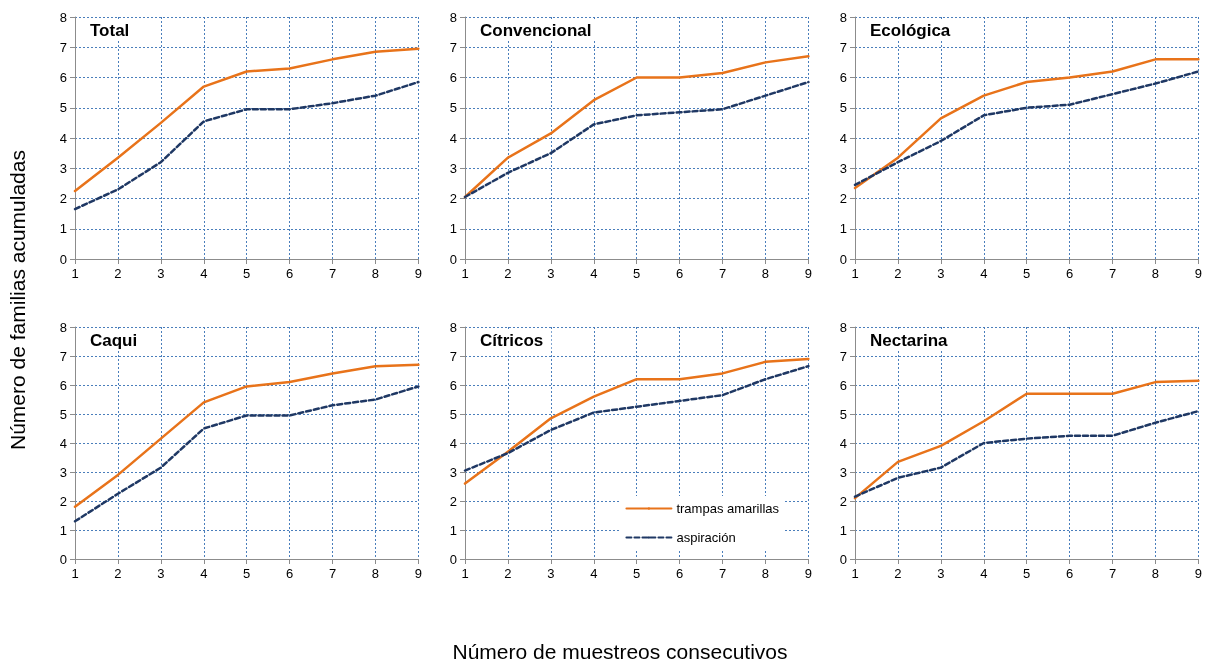  I want to click on chart-title: Cítricos, so click(512, 340).